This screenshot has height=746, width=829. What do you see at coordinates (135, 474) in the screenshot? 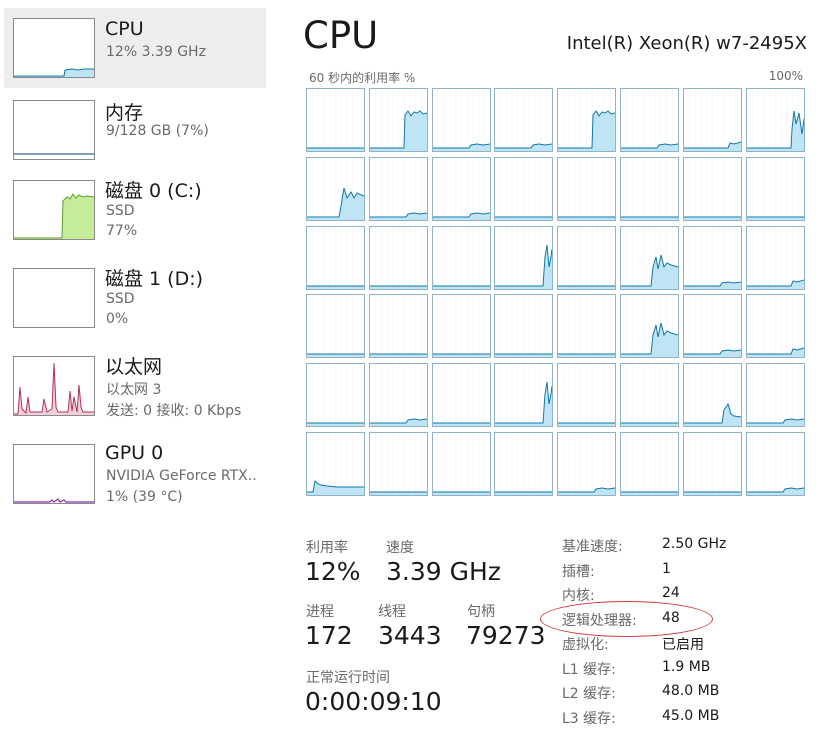
I see `sidebar-item-gpu: GPU 0 NVIDIA GeForce RTX.. 1% (39 °C)` at bounding box center [135, 474].